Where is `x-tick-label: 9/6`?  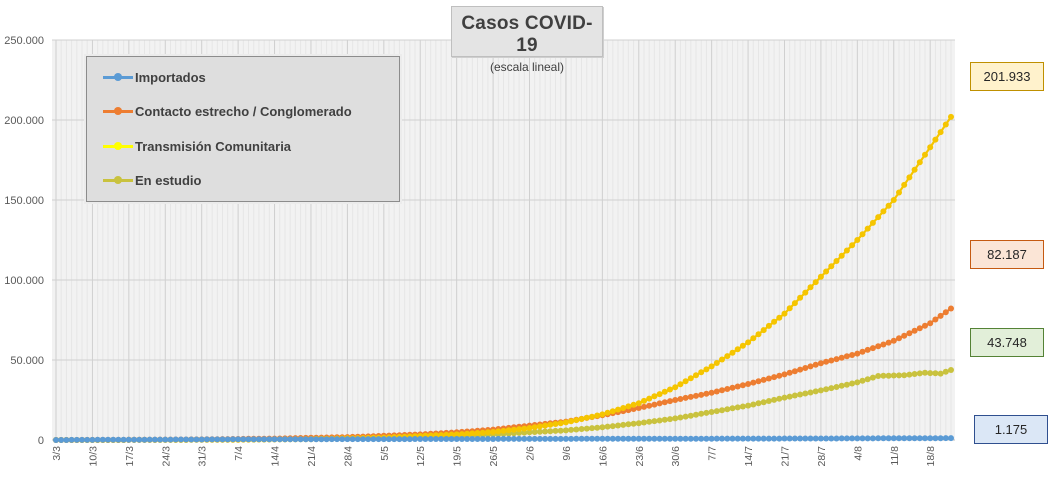 x-tick-label: 9/6 is located at coordinates (567, 453).